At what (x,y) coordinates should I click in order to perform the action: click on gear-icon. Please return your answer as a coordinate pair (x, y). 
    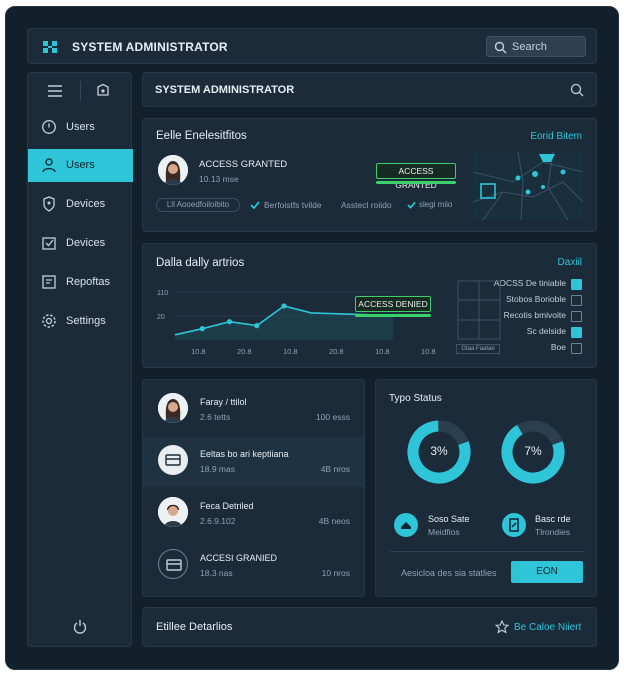
    Looking at the image, I should click on (49, 321).